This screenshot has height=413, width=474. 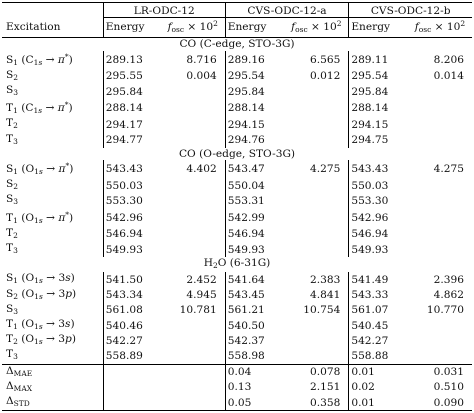 What do you see at coordinates (131, 387) in the screenshot?
I see `lr-energy-cell` at bounding box center [131, 387].